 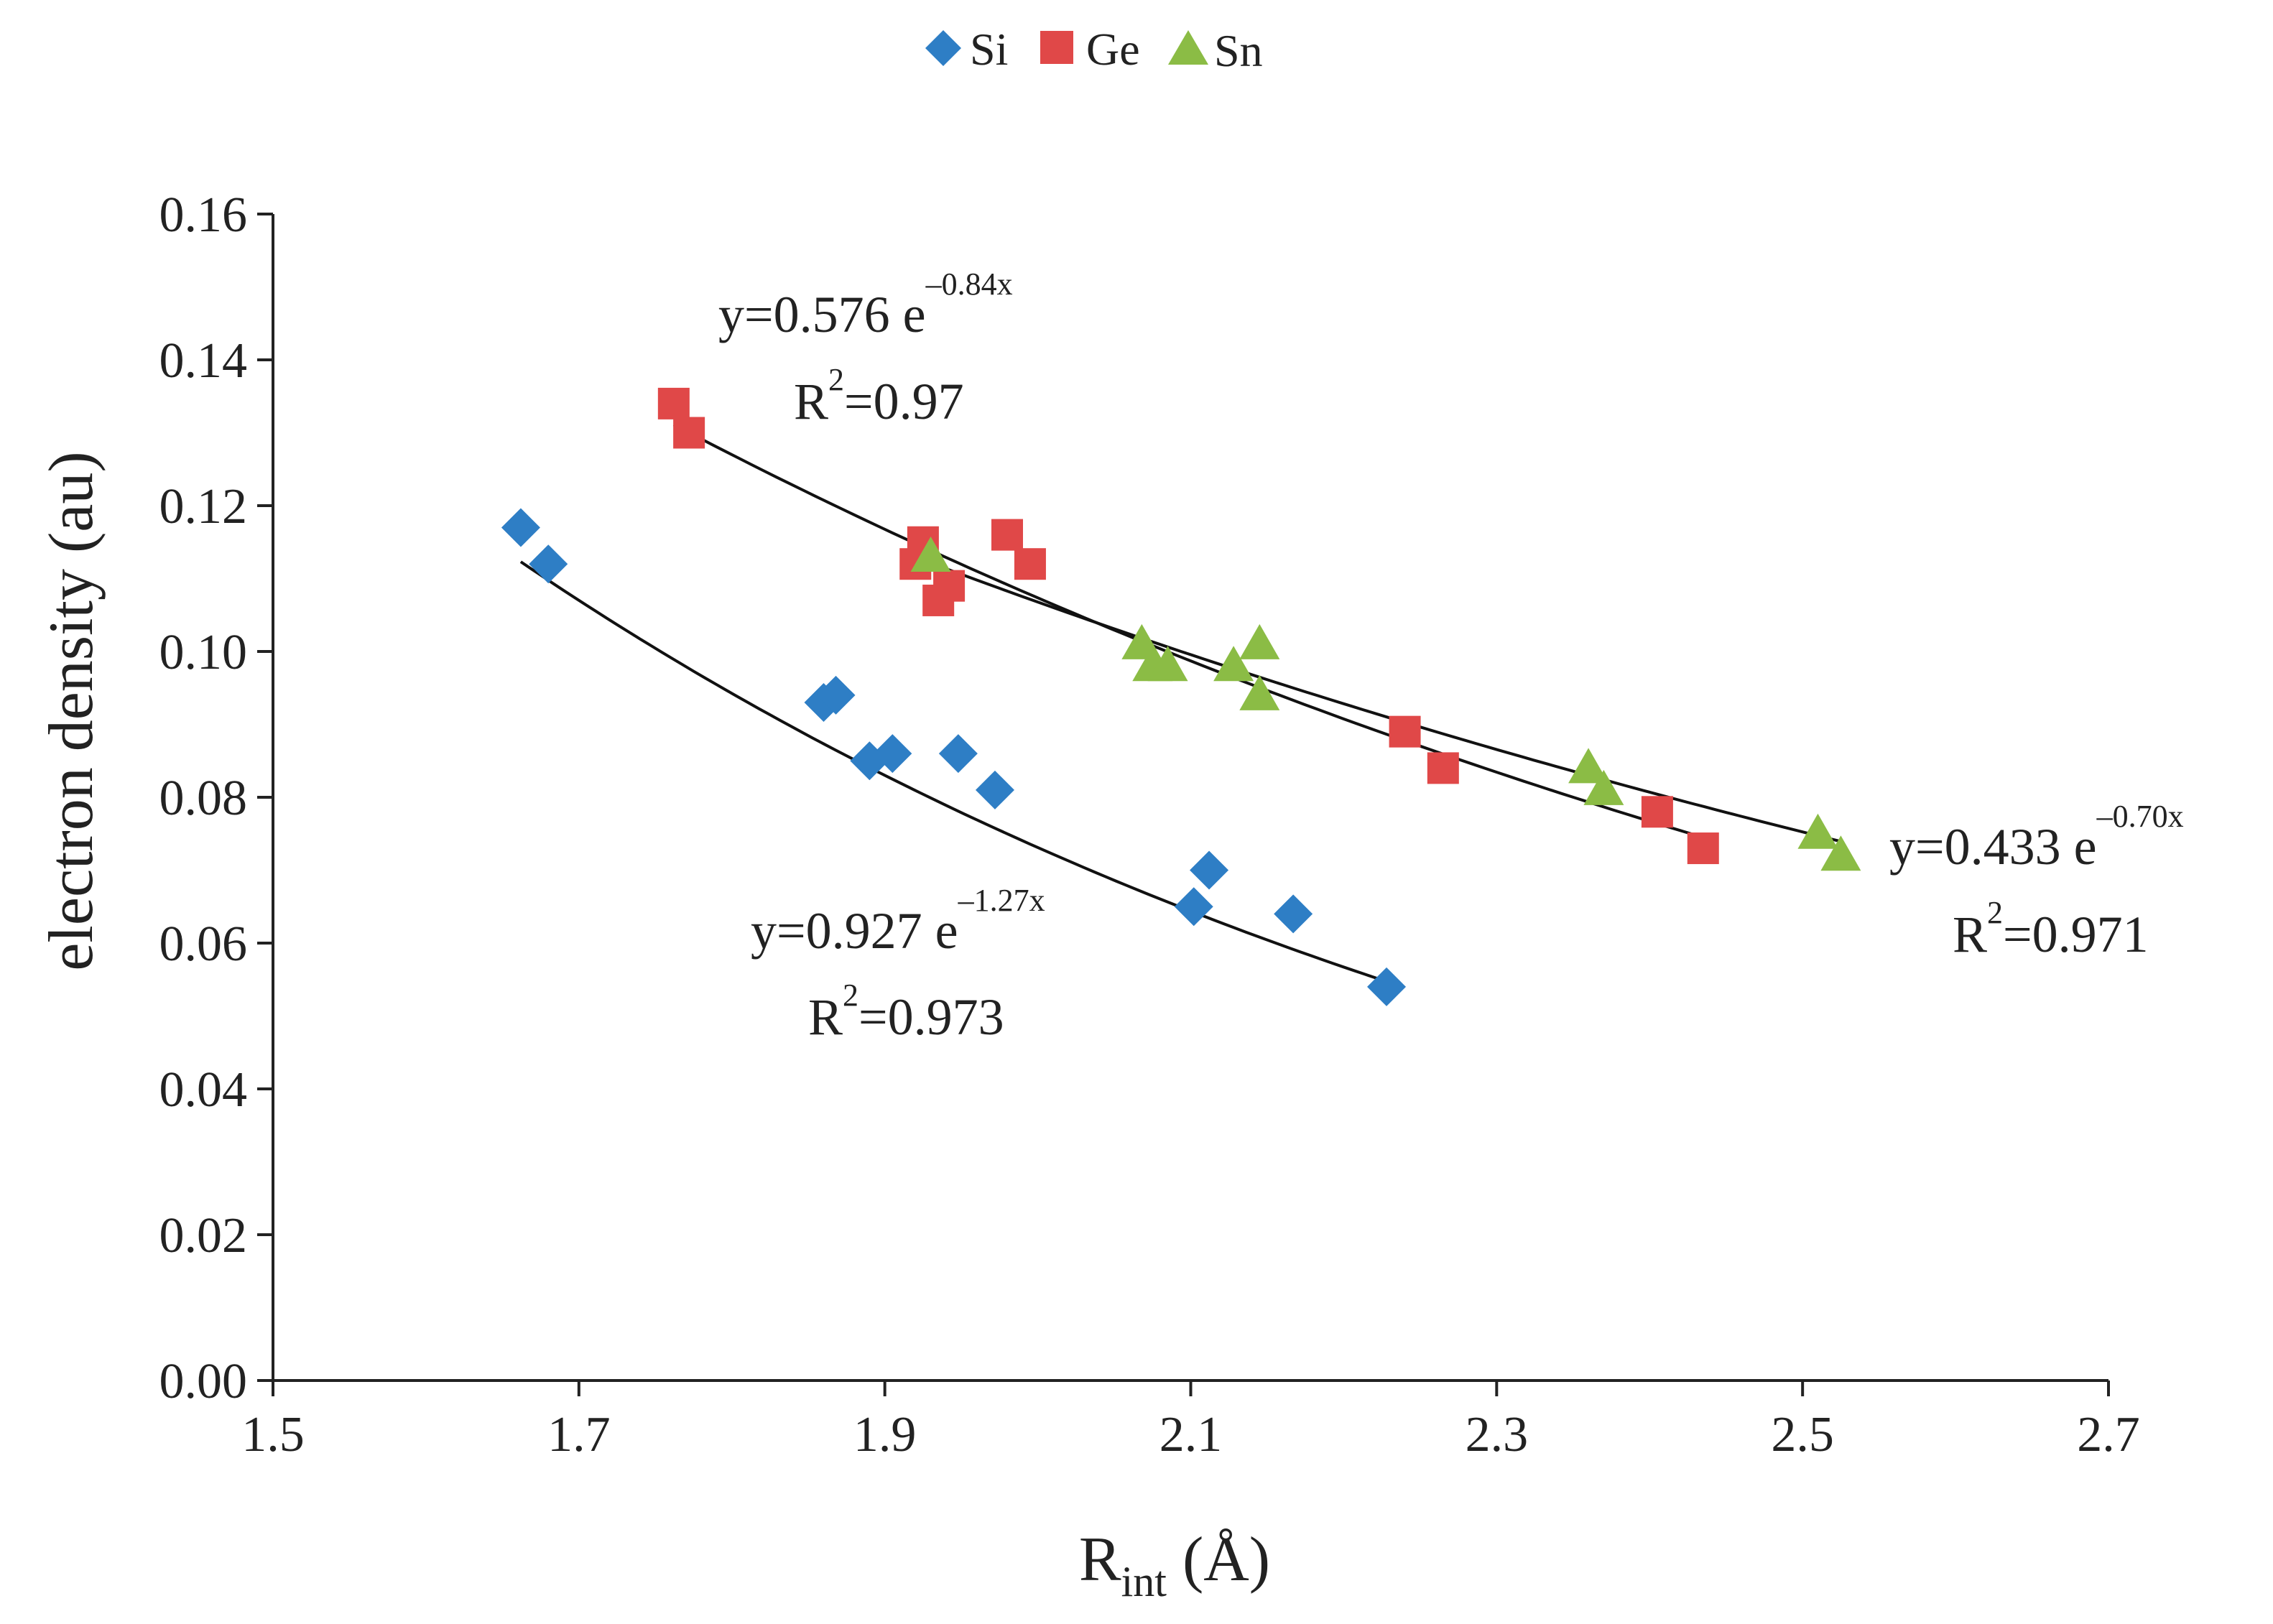 I want to click on annotation-sn-r2-sup: 2, so click(x=1995, y=912).